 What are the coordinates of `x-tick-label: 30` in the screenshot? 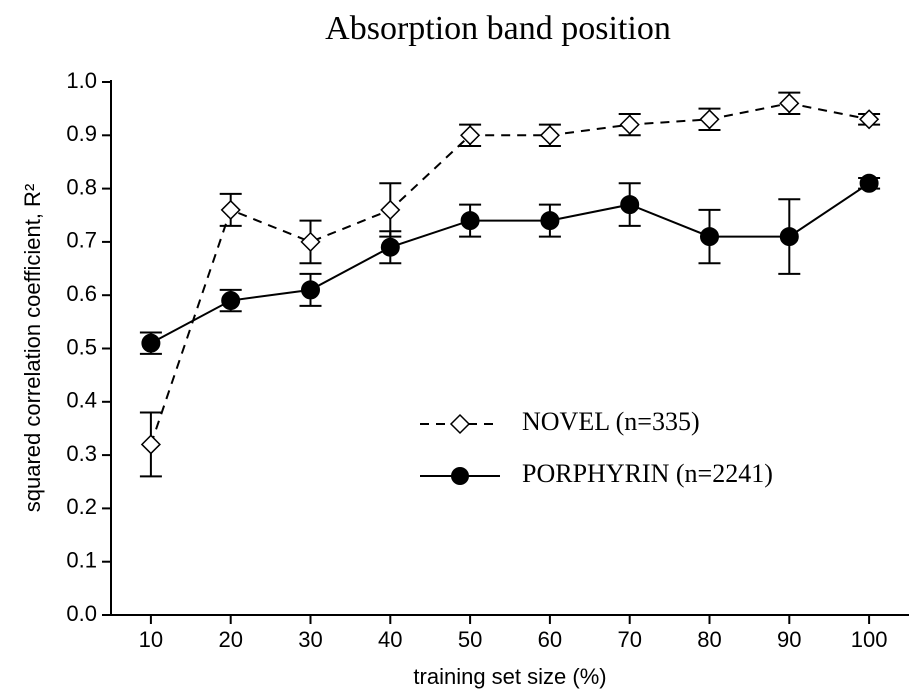 It's located at (310, 639).